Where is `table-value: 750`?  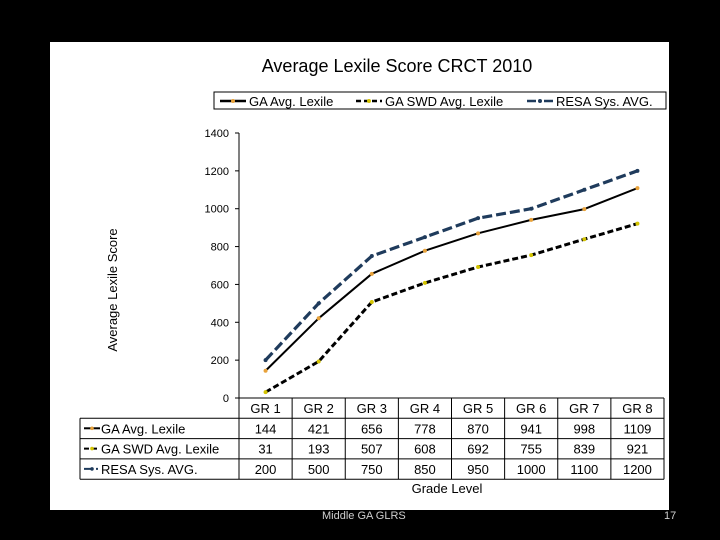
table-value: 750 is located at coordinates (372, 469).